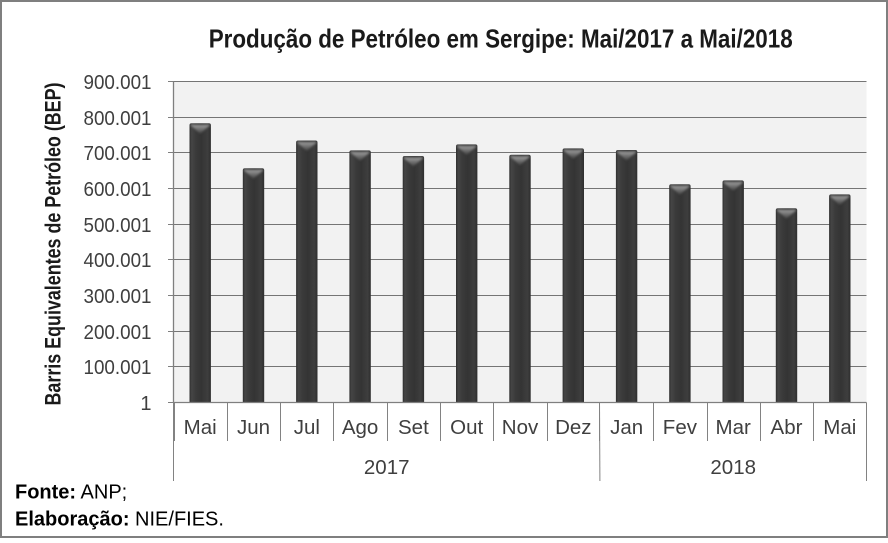 The image size is (888, 543). Describe the element at coordinates (307, 427) in the screenshot. I see `svg-text: Jul` at that location.